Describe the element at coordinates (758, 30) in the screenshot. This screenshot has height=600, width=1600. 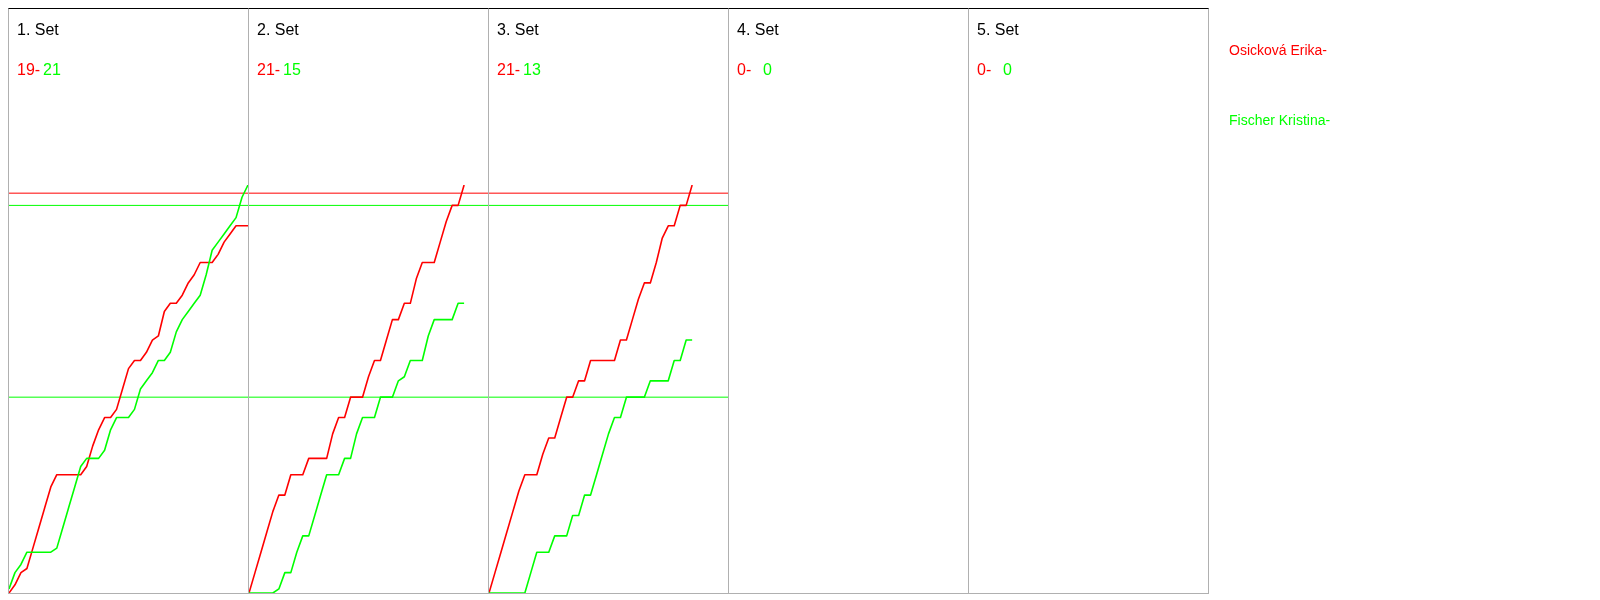
I see `text: 4. Set` at that location.